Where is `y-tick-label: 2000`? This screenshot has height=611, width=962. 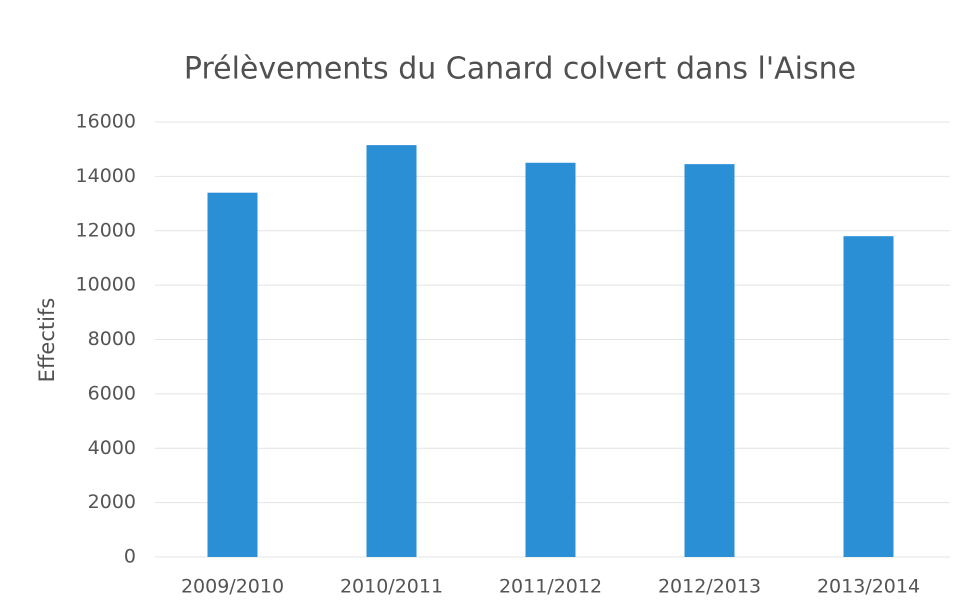
y-tick-label: 2000 is located at coordinates (112, 502).